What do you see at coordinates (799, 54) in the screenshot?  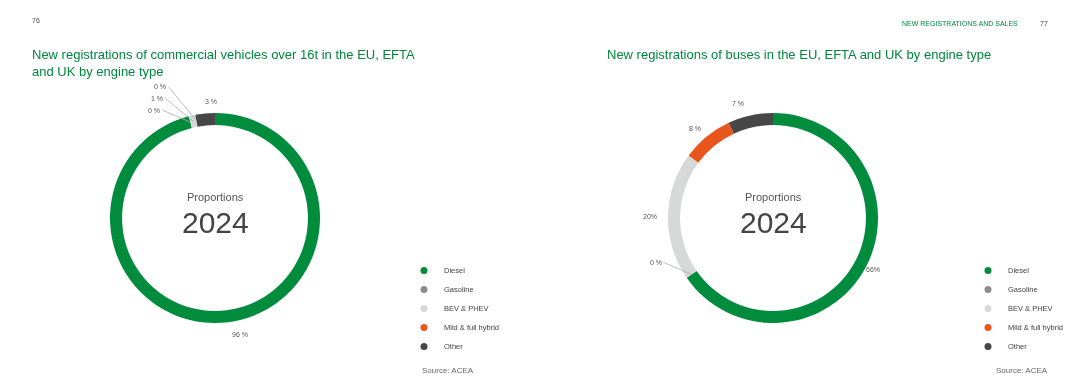 I see `chart-title: New registrations of buses in the EU, EFTA and UK by engine type` at bounding box center [799, 54].